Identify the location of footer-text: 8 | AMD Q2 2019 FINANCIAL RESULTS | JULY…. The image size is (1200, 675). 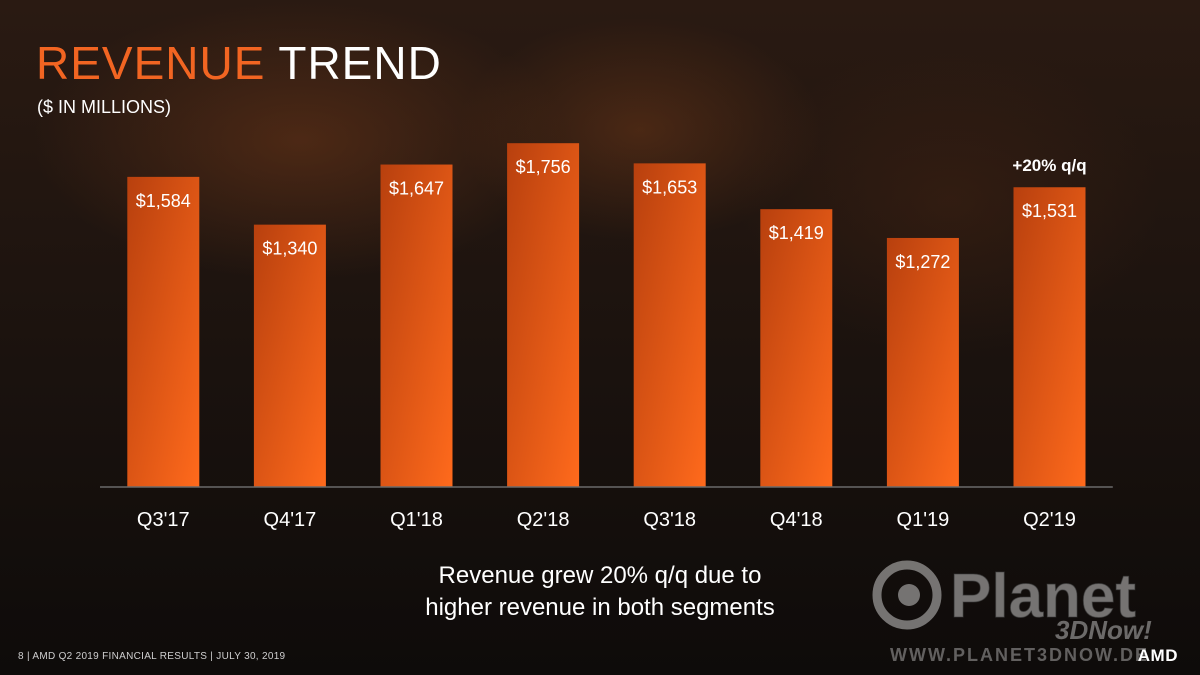
(152, 656).